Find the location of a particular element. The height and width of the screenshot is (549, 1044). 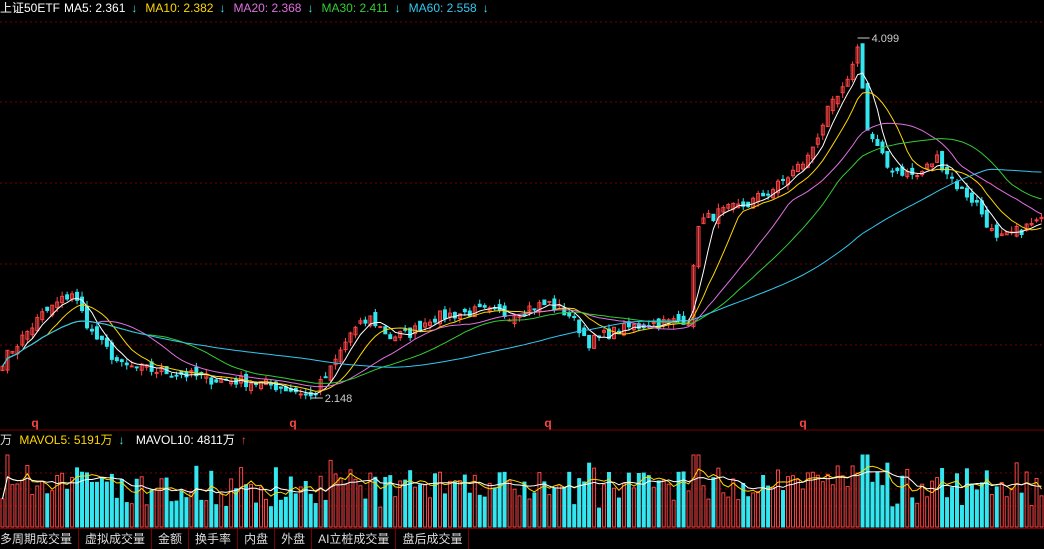

high-label: 4.099 is located at coordinates (886, 39).